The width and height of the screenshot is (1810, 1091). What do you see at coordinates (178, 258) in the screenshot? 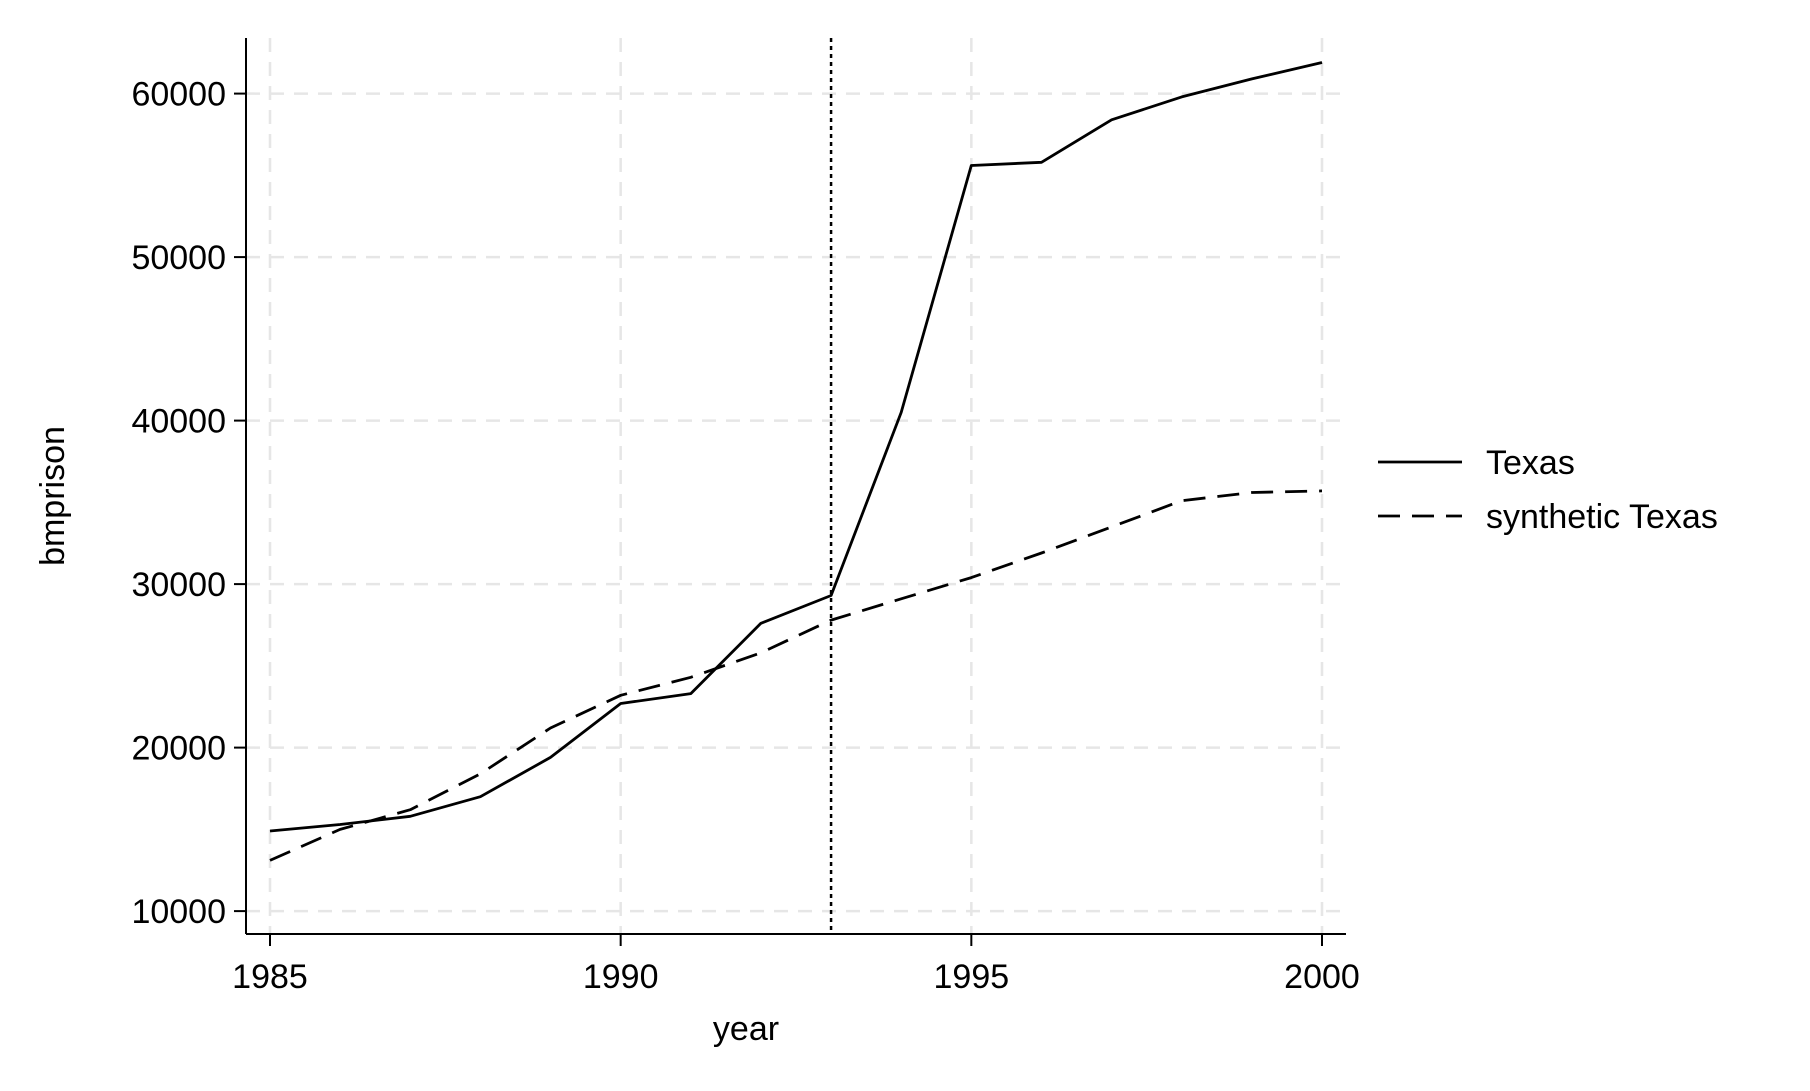
I see `y-tick-label: 50000` at bounding box center [178, 258].